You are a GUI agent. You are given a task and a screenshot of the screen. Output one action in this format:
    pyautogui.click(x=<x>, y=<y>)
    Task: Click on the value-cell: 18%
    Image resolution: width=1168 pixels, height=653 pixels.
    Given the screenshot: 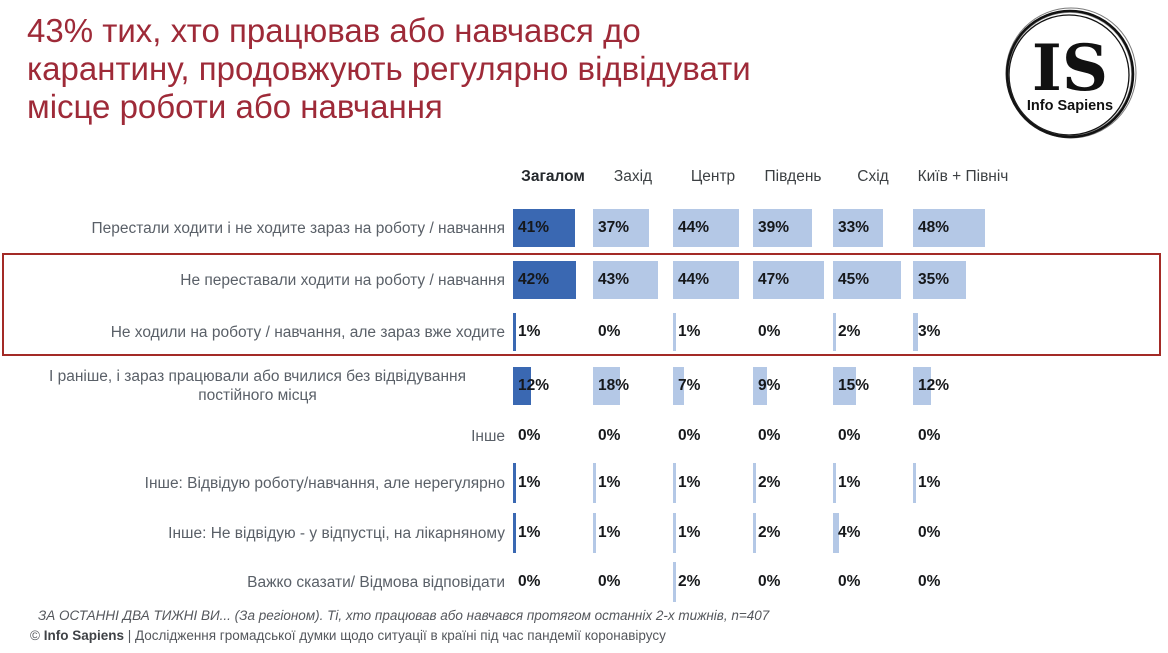 What is the action you would take?
    pyautogui.click(x=633, y=386)
    